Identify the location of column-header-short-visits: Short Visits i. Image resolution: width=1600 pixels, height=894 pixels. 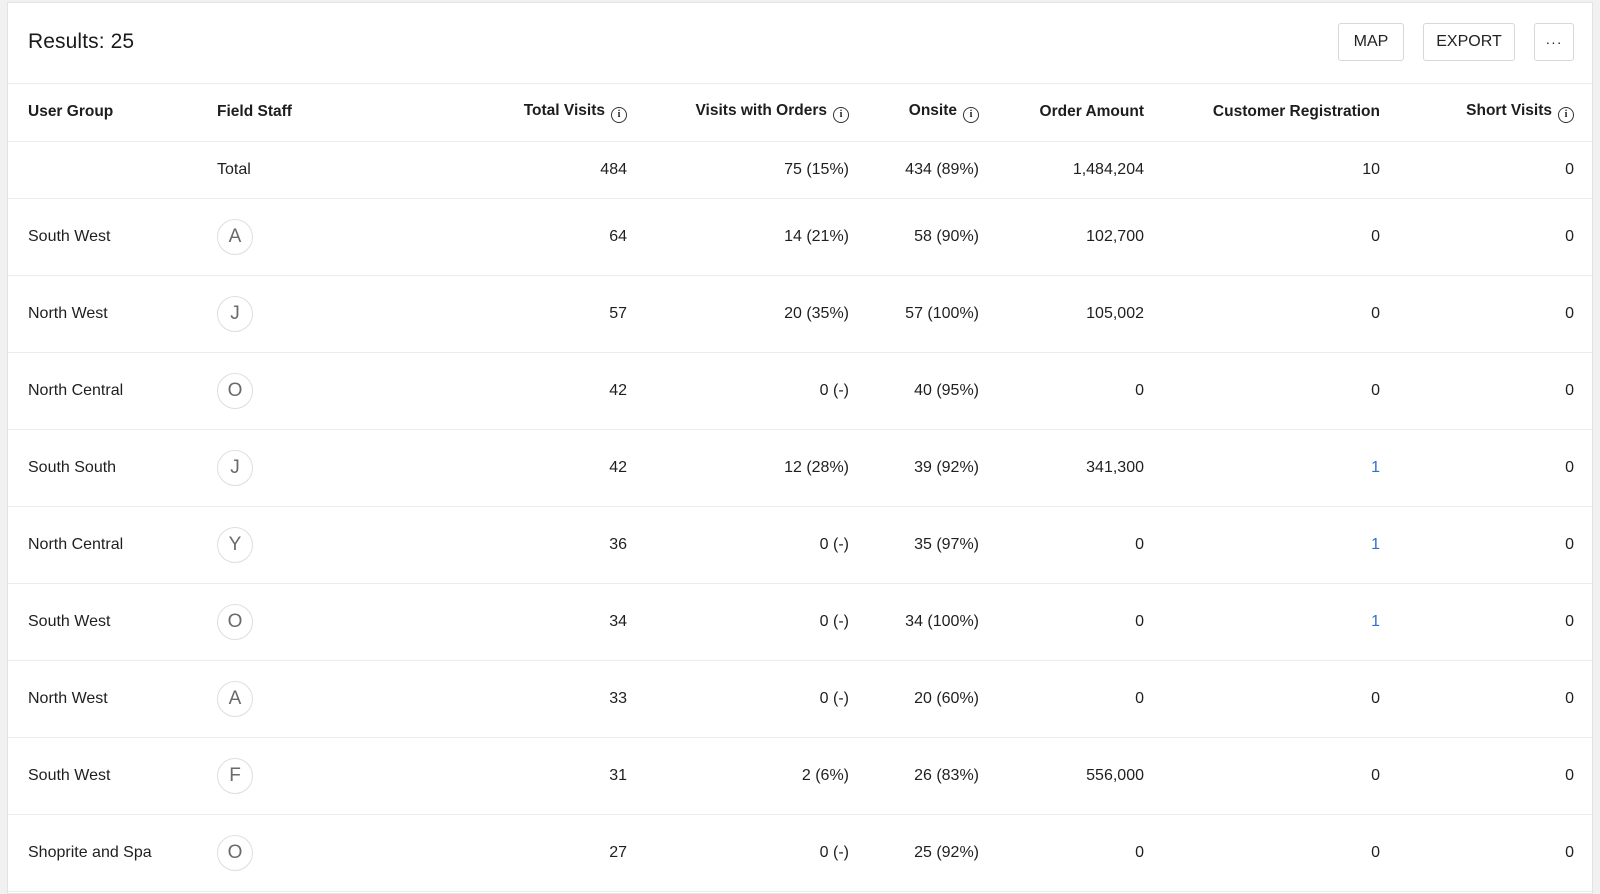
(1496, 113).